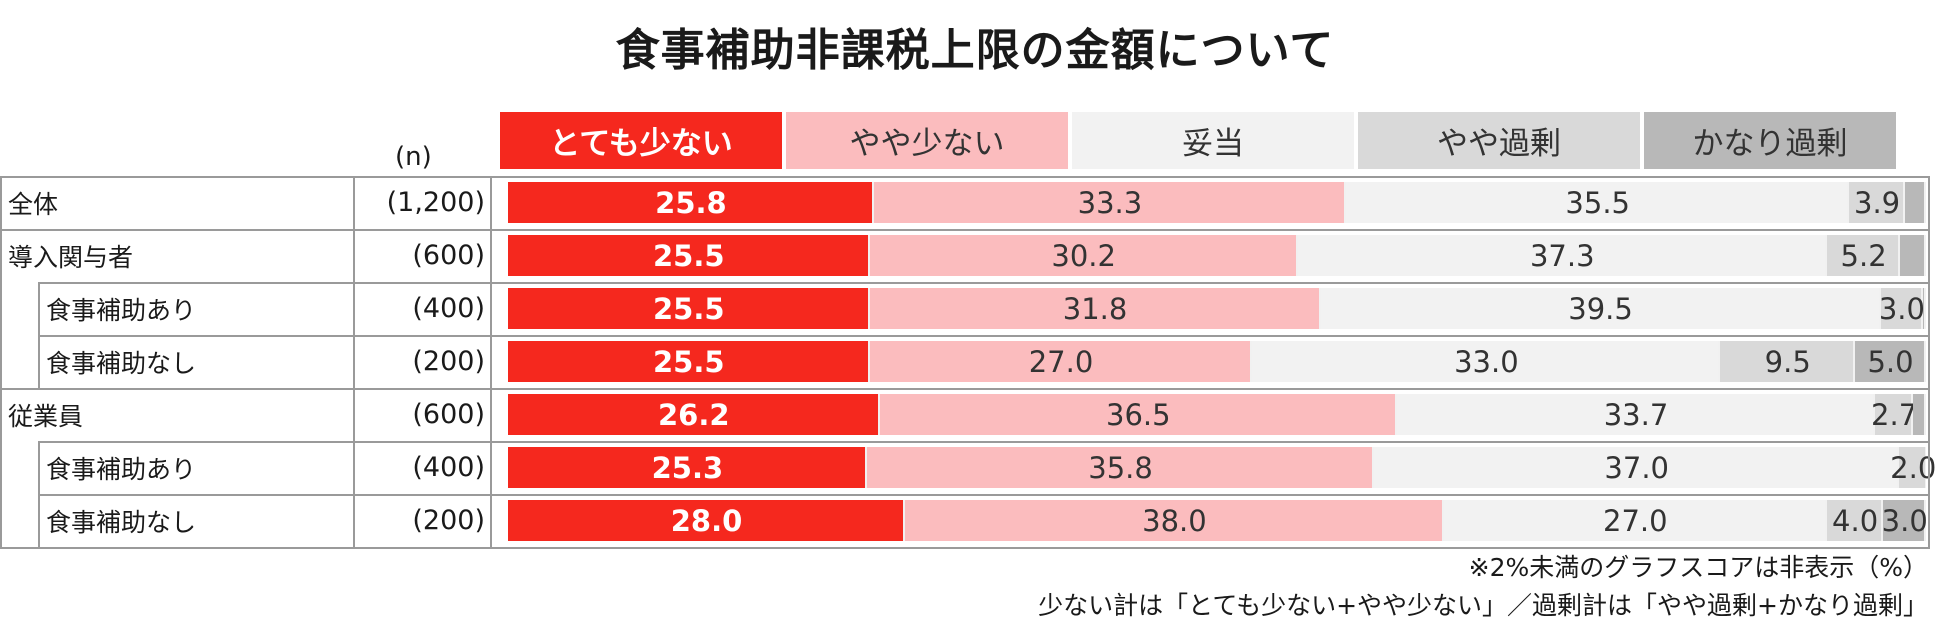 The height and width of the screenshot is (624, 1950). I want to click on data-label: 30.2, so click(1083, 255).